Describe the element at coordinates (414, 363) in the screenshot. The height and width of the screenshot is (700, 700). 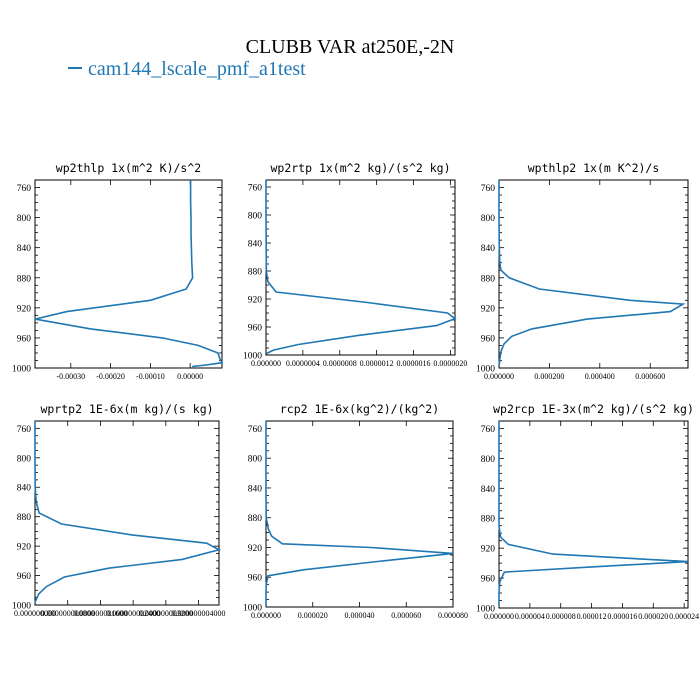
I see `x-tick-label: 0.0000016` at that location.